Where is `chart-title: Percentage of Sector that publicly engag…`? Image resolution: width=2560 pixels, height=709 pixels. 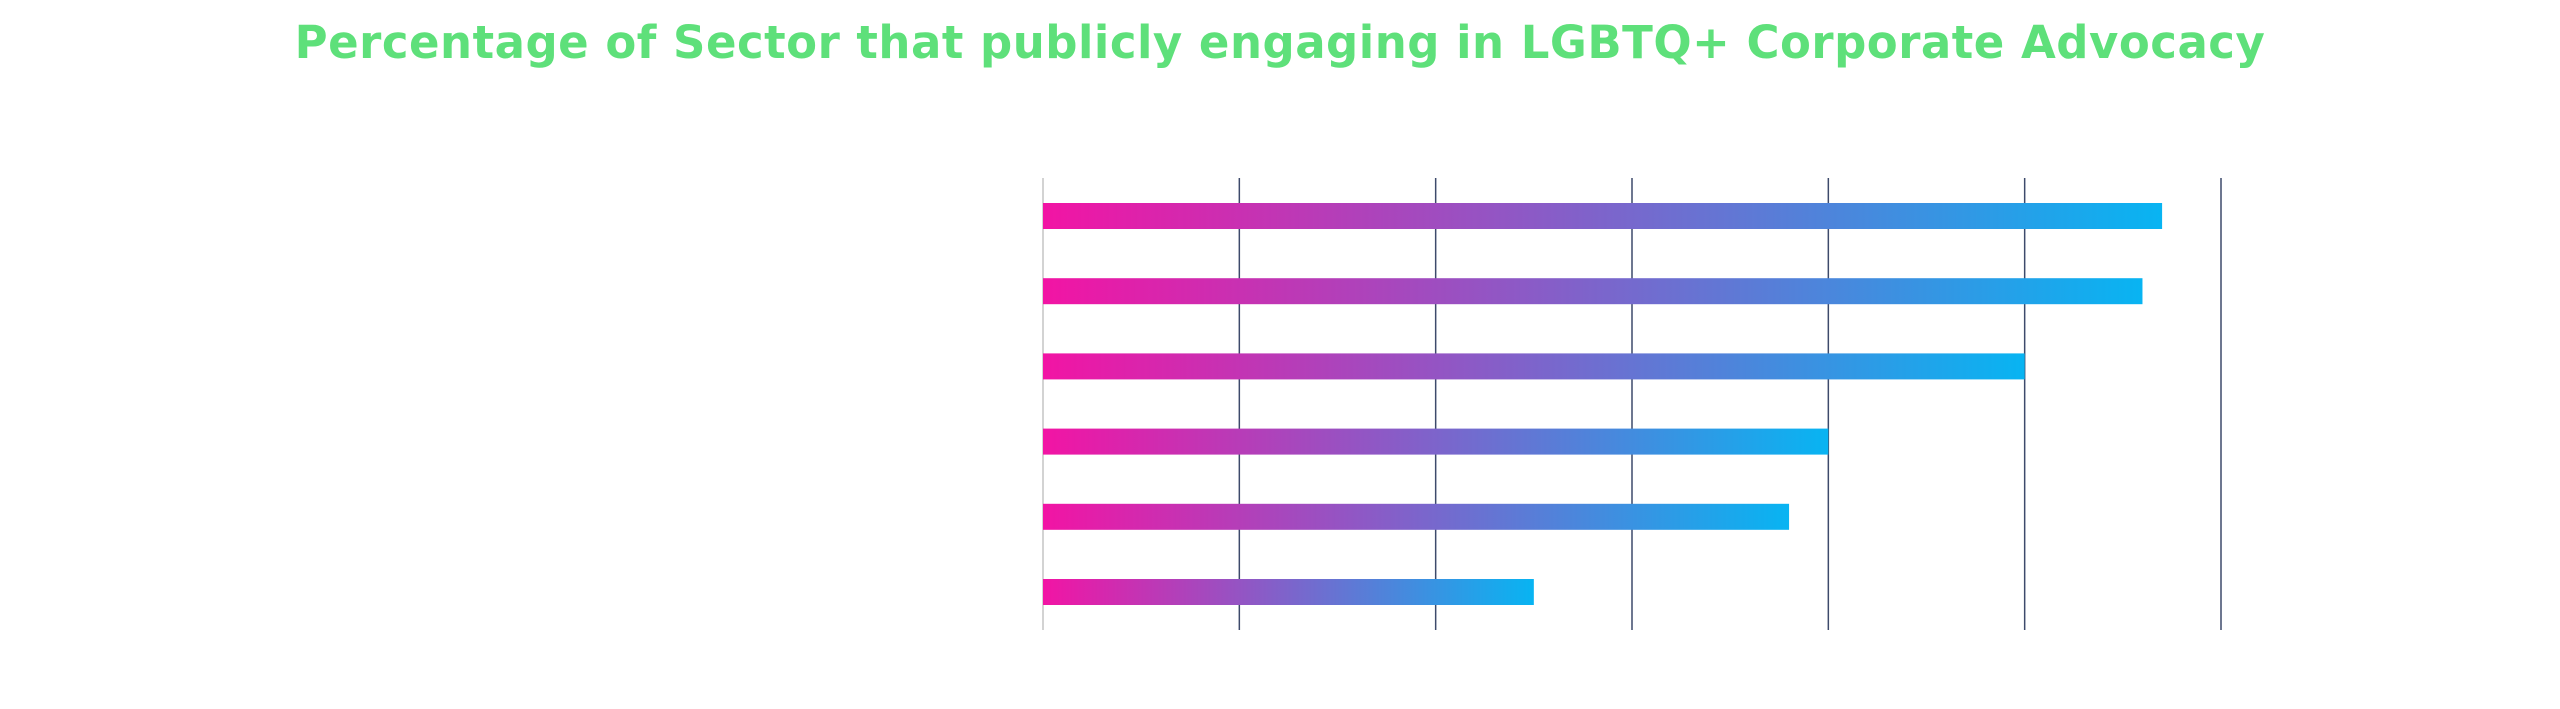 chart-title: Percentage of Sector that publicly engag… is located at coordinates (1280, 42).